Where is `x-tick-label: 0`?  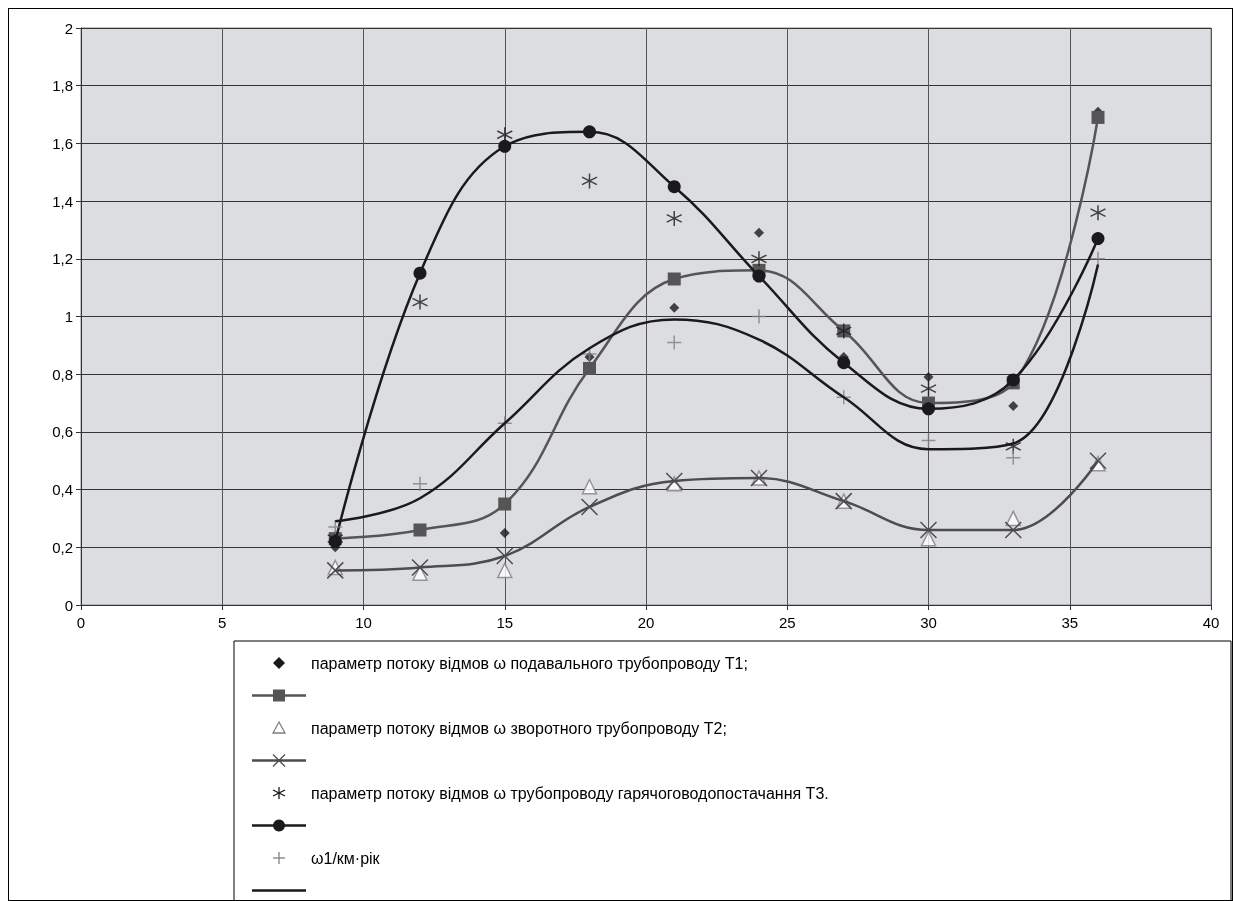
x-tick-label: 0 is located at coordinates (81, 622).